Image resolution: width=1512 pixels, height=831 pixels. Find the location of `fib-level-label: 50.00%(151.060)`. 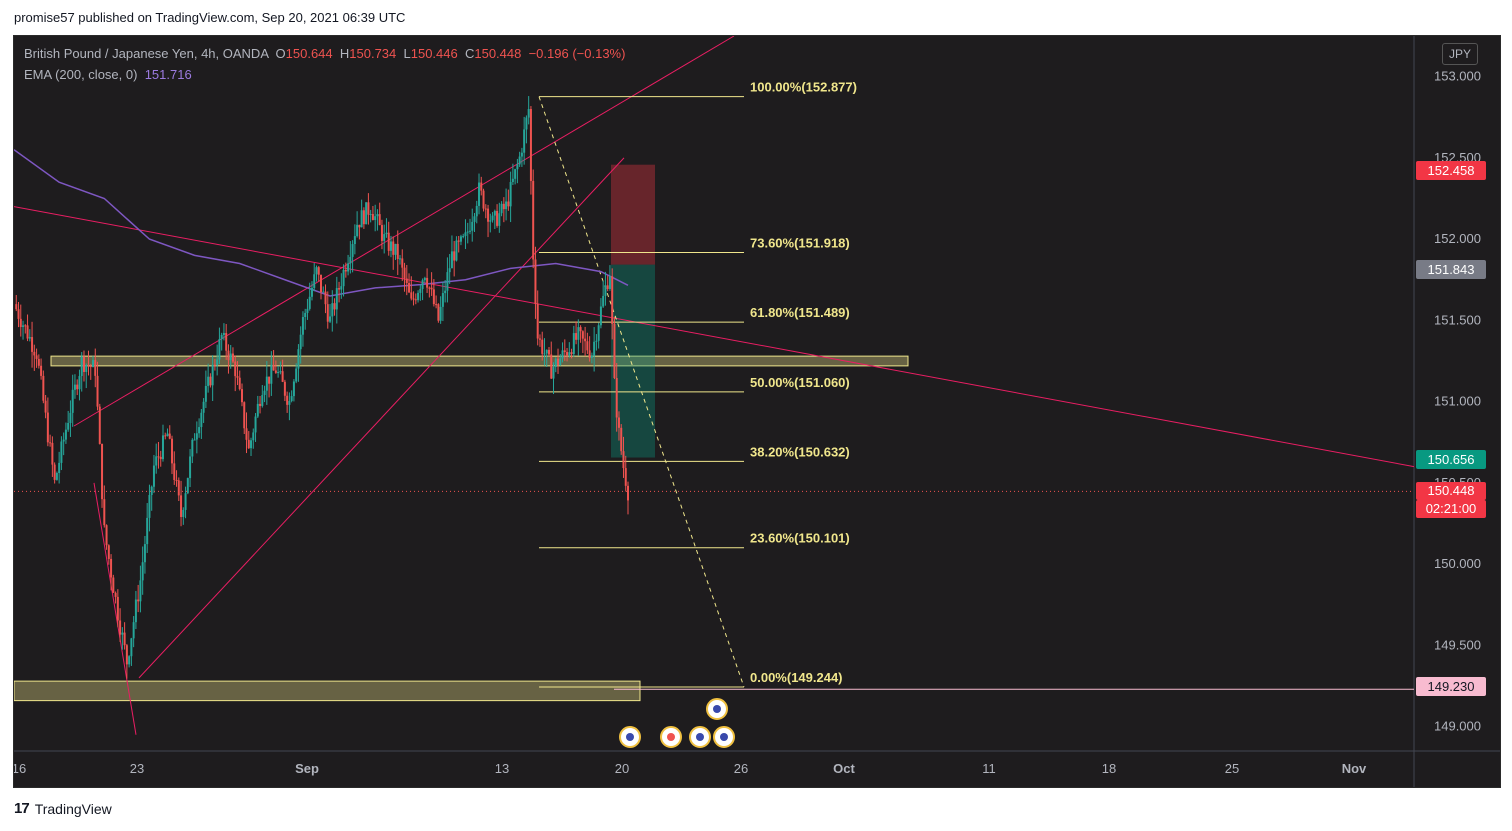

fib-level-label: 50.00%(151.060) is located at coordinates (800, 382).